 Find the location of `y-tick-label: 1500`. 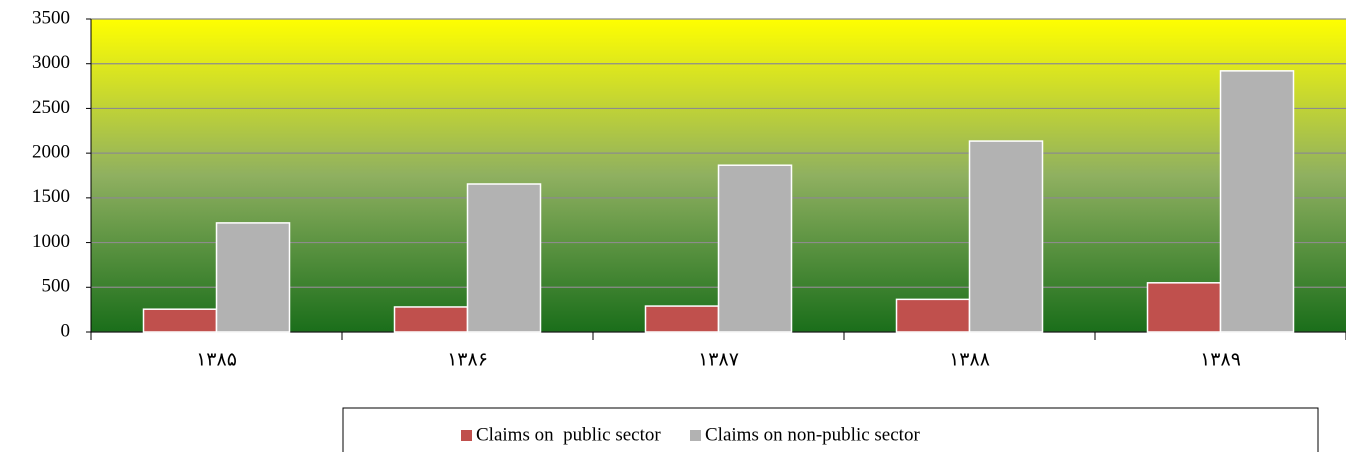

y-tick-label: 1500 is located at coordinates (51, 196).